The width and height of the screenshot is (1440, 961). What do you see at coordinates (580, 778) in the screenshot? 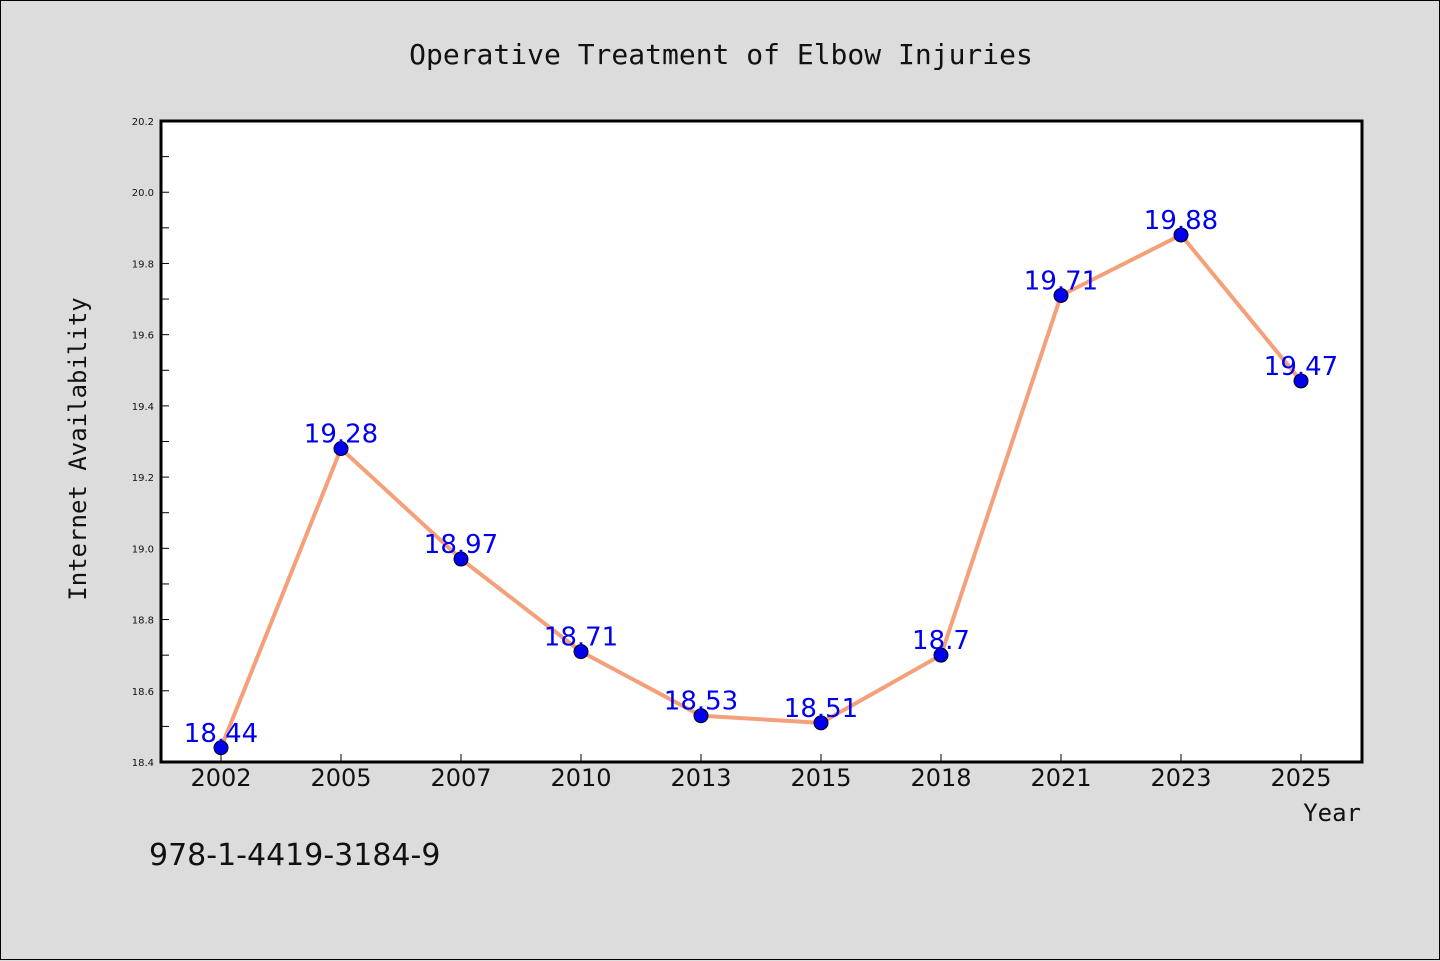
I see `x-tick-label: 2010` at bounding box center [580, 778].